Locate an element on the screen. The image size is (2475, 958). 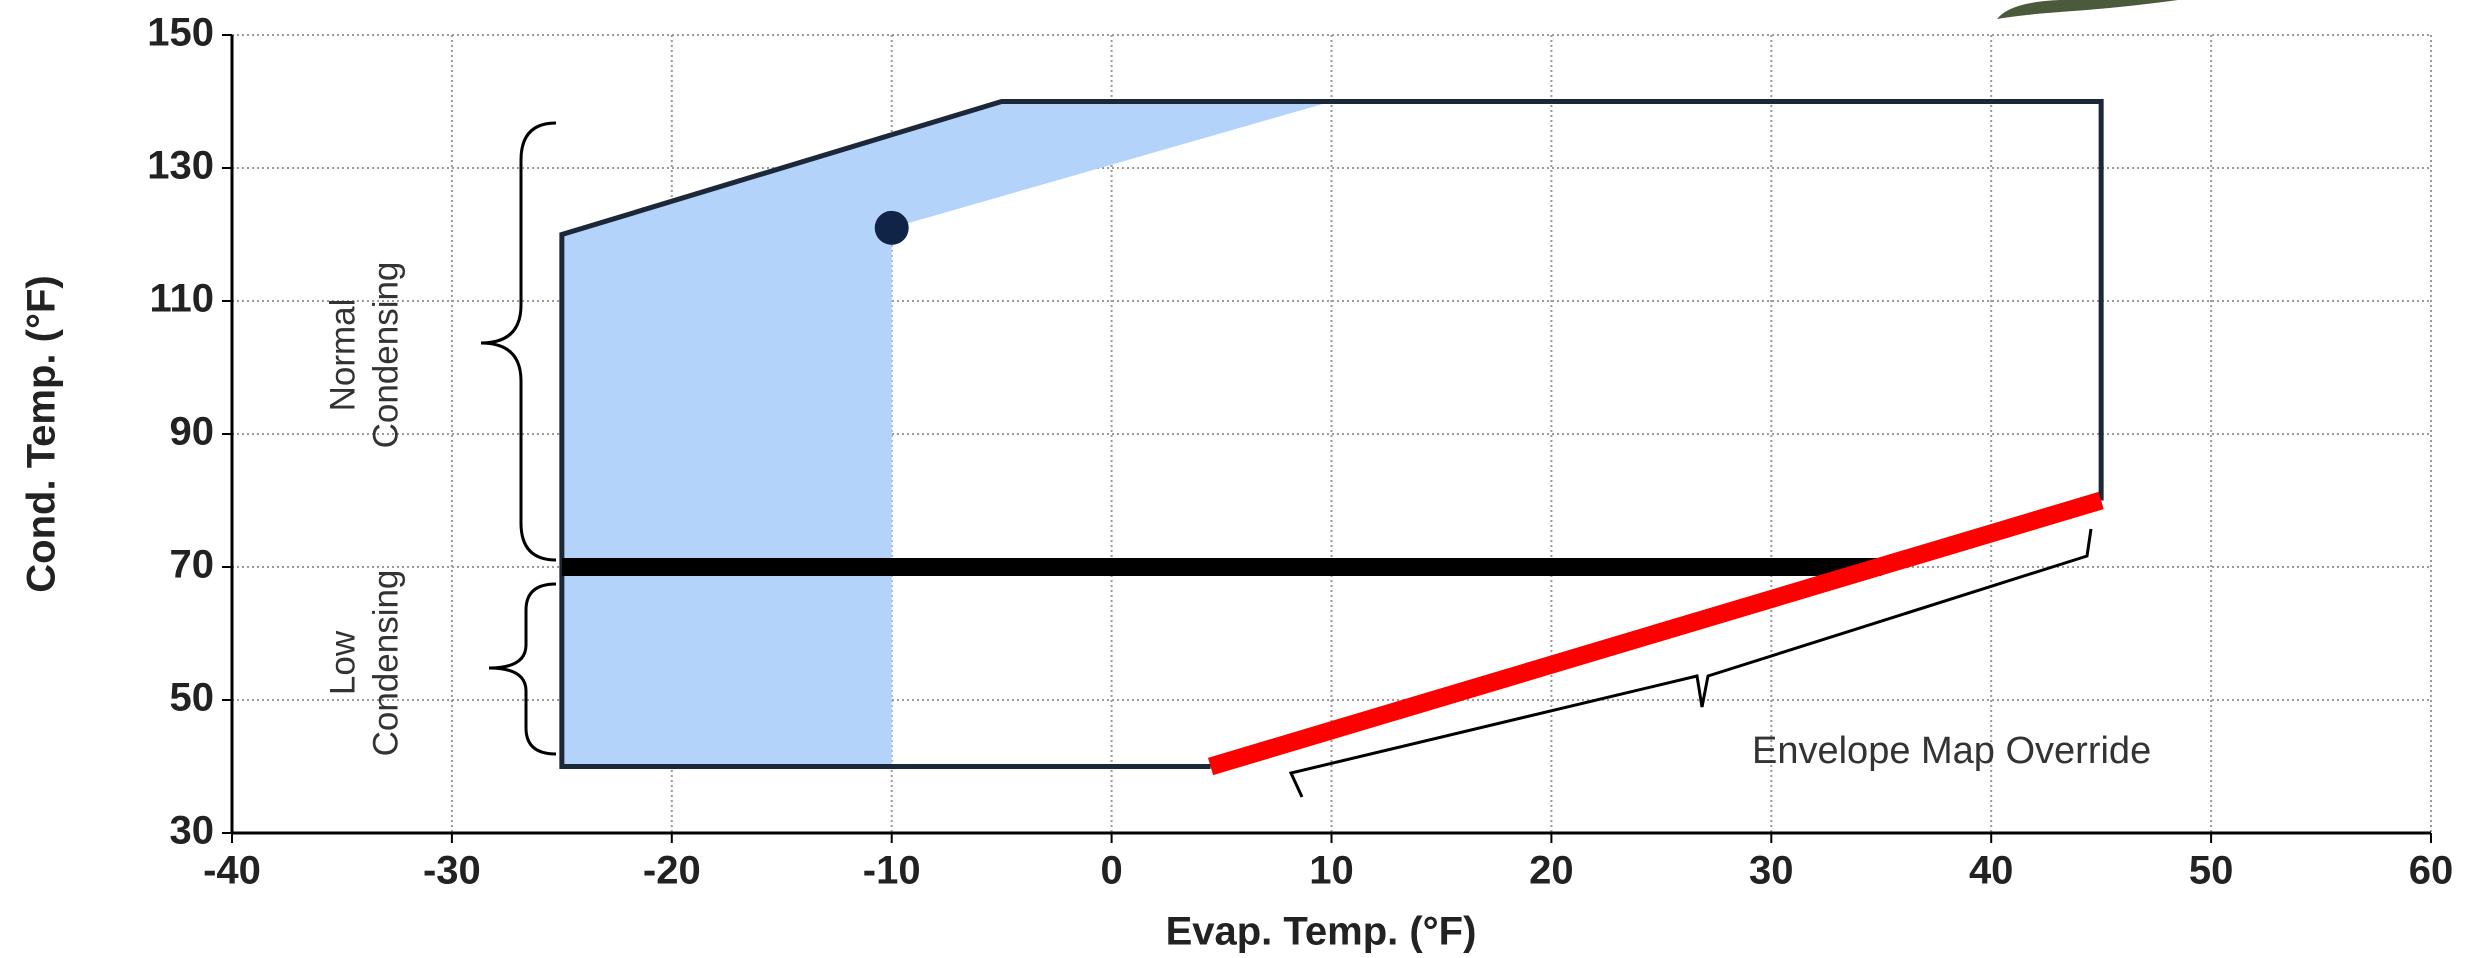
x-tick-label: 40 is located at coordinates (1991, 871).